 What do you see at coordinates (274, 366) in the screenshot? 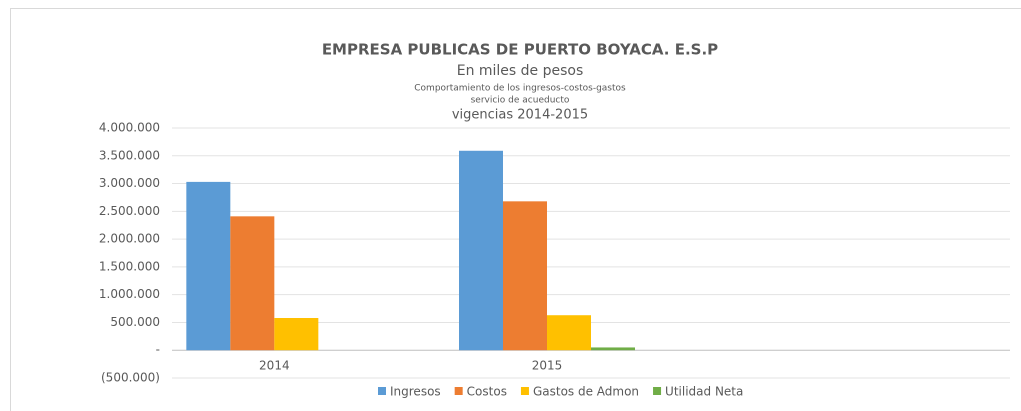
I see `x-tick-label: 2014` at bounding box center [274, 366].